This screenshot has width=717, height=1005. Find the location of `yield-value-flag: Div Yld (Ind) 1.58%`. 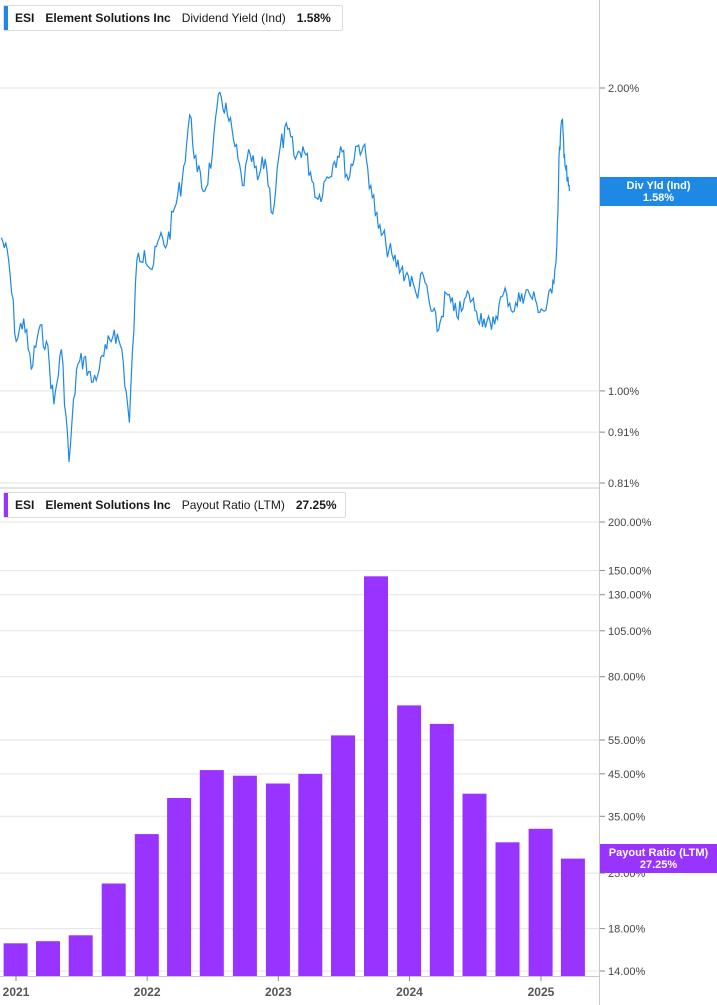

yield-value-flag: Div Yld (Ind) 1.58% is located at coordinates (658, 191).